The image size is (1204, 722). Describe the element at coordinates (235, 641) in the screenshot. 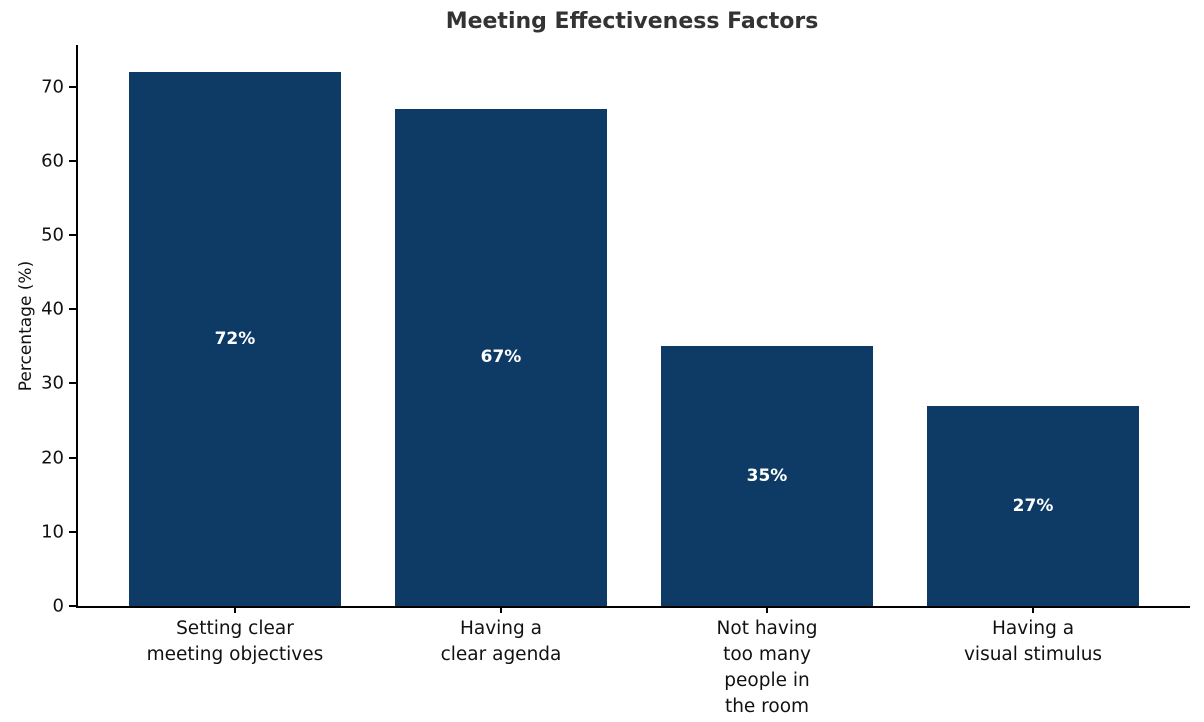

I see `x-tick-label: Setting clear meeting objectives` at that location.